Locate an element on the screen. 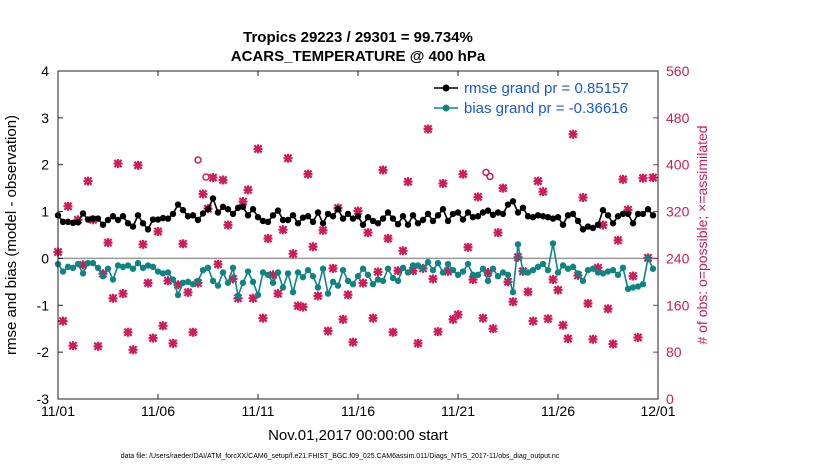  y-tick-label: 3 is located at coordinates (45, 118).